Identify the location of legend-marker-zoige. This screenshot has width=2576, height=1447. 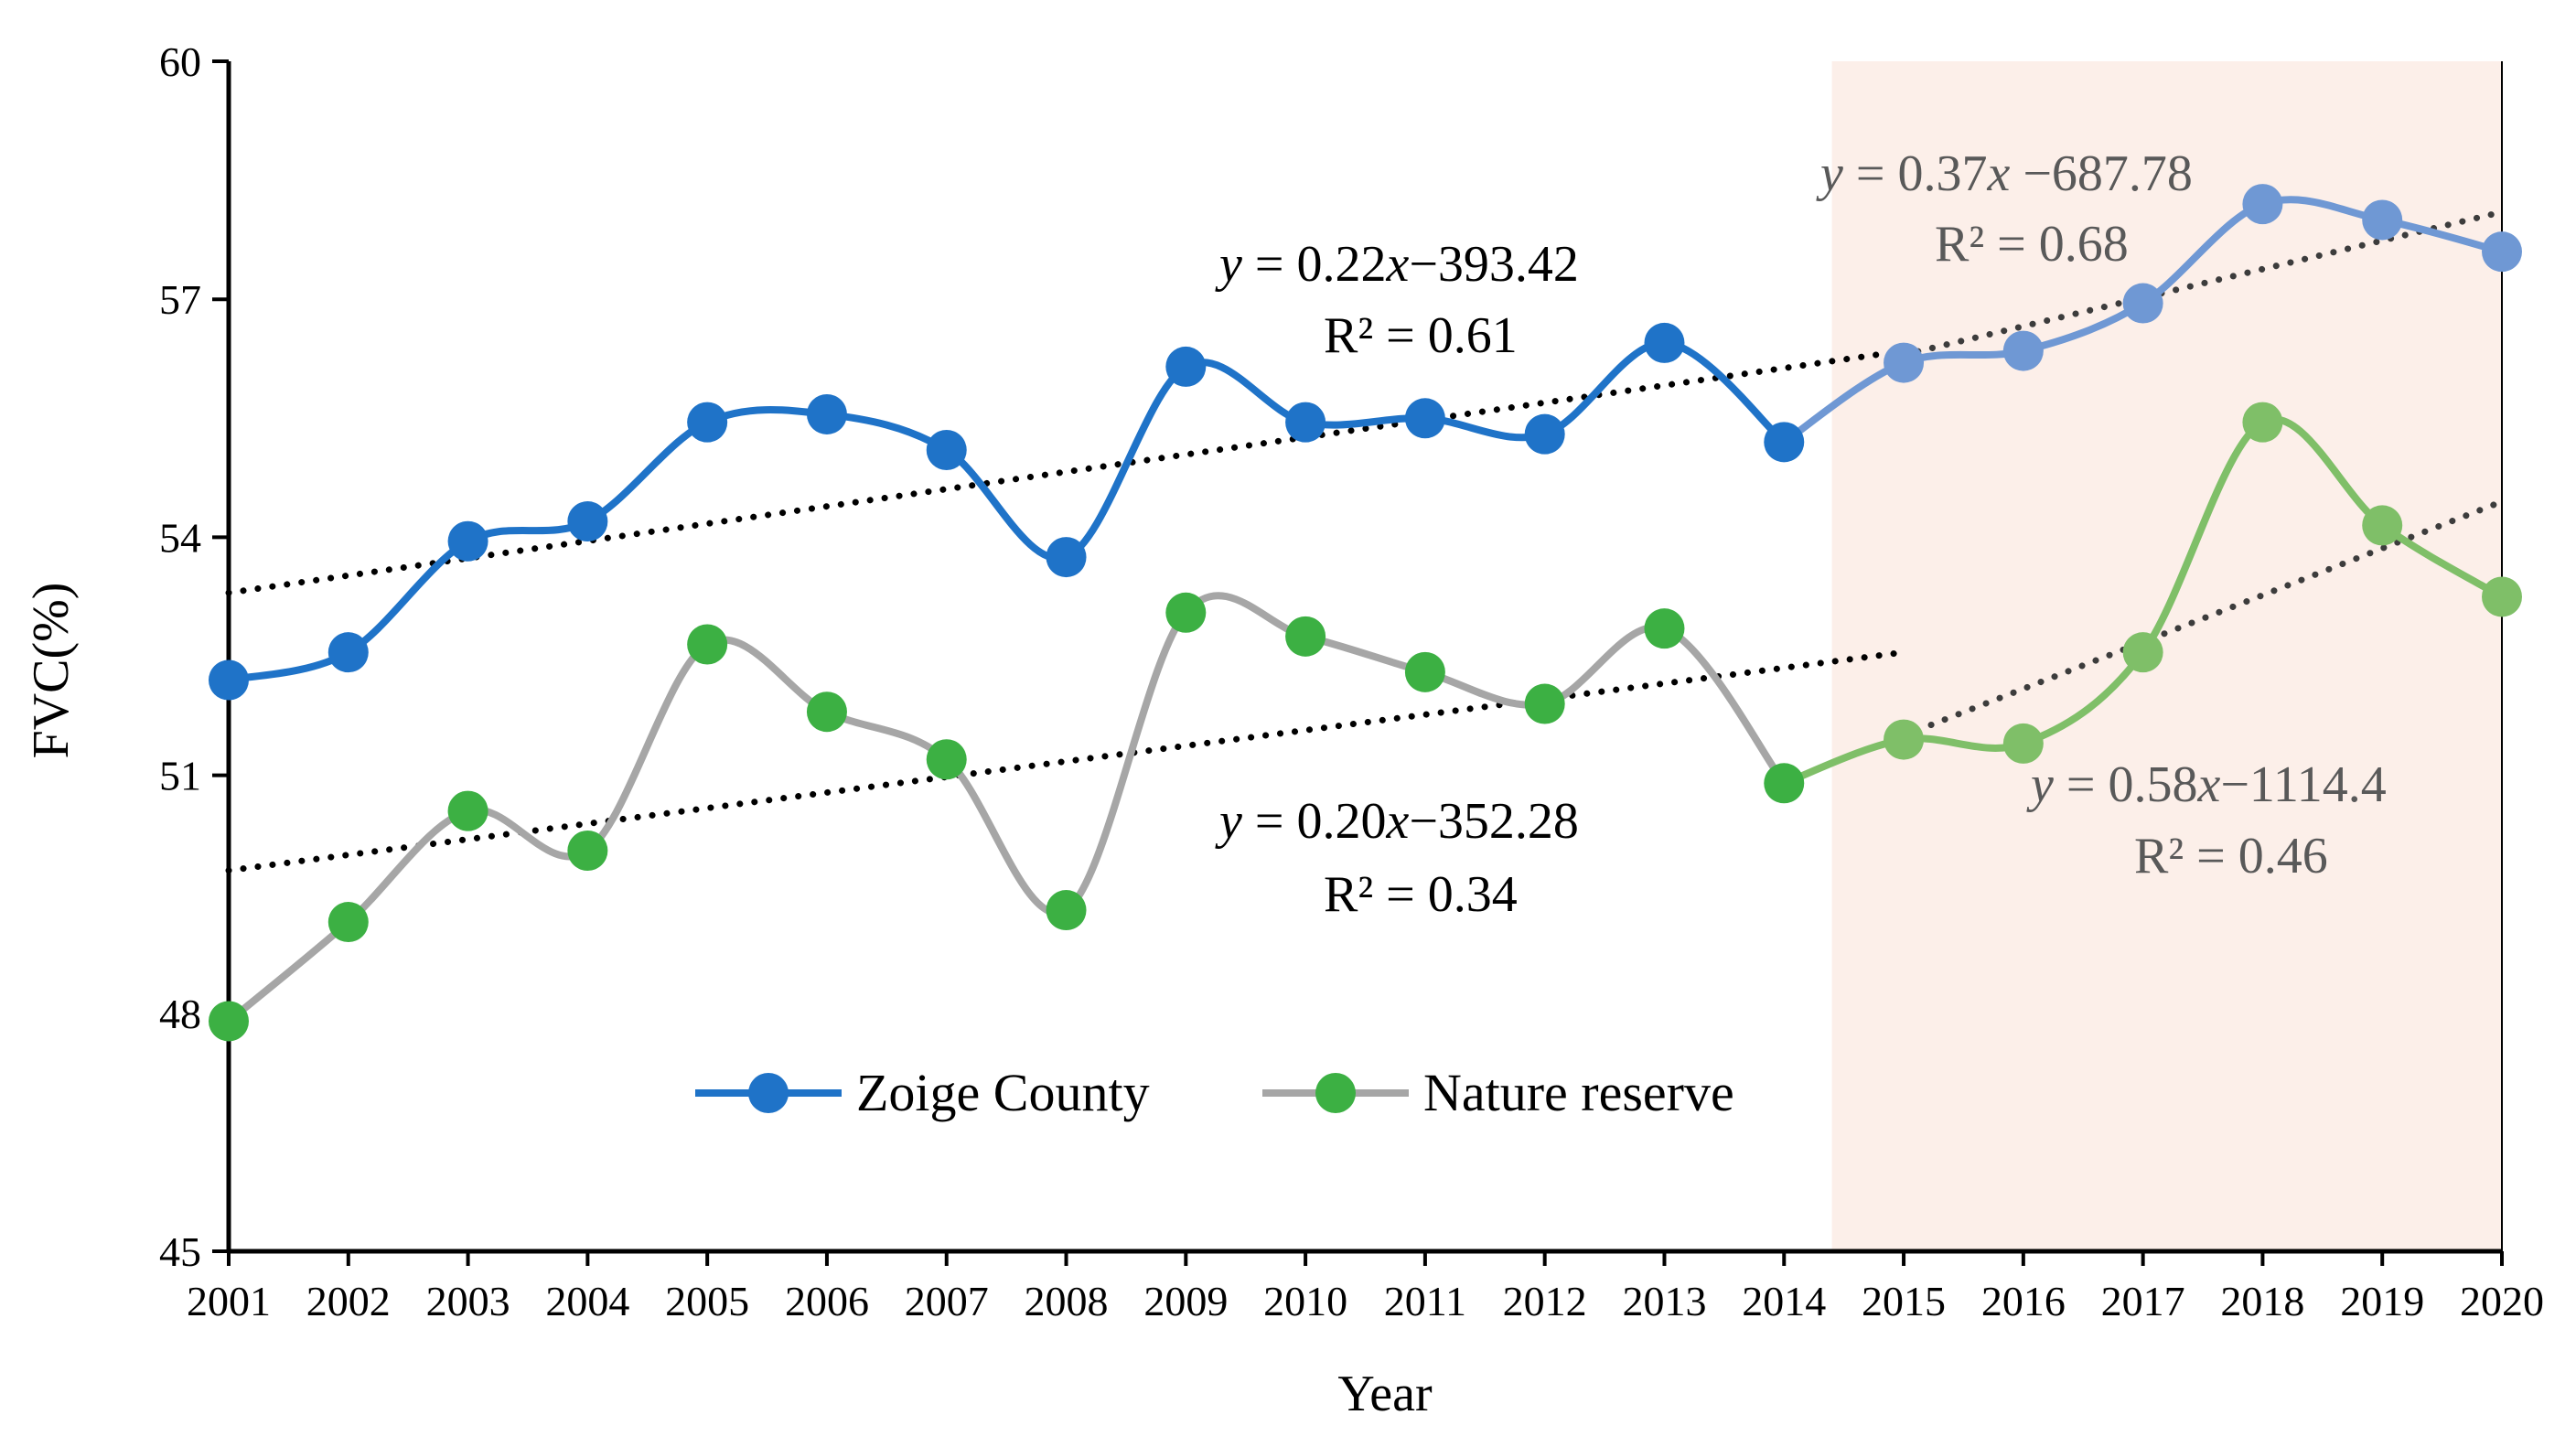
(768, 1093).